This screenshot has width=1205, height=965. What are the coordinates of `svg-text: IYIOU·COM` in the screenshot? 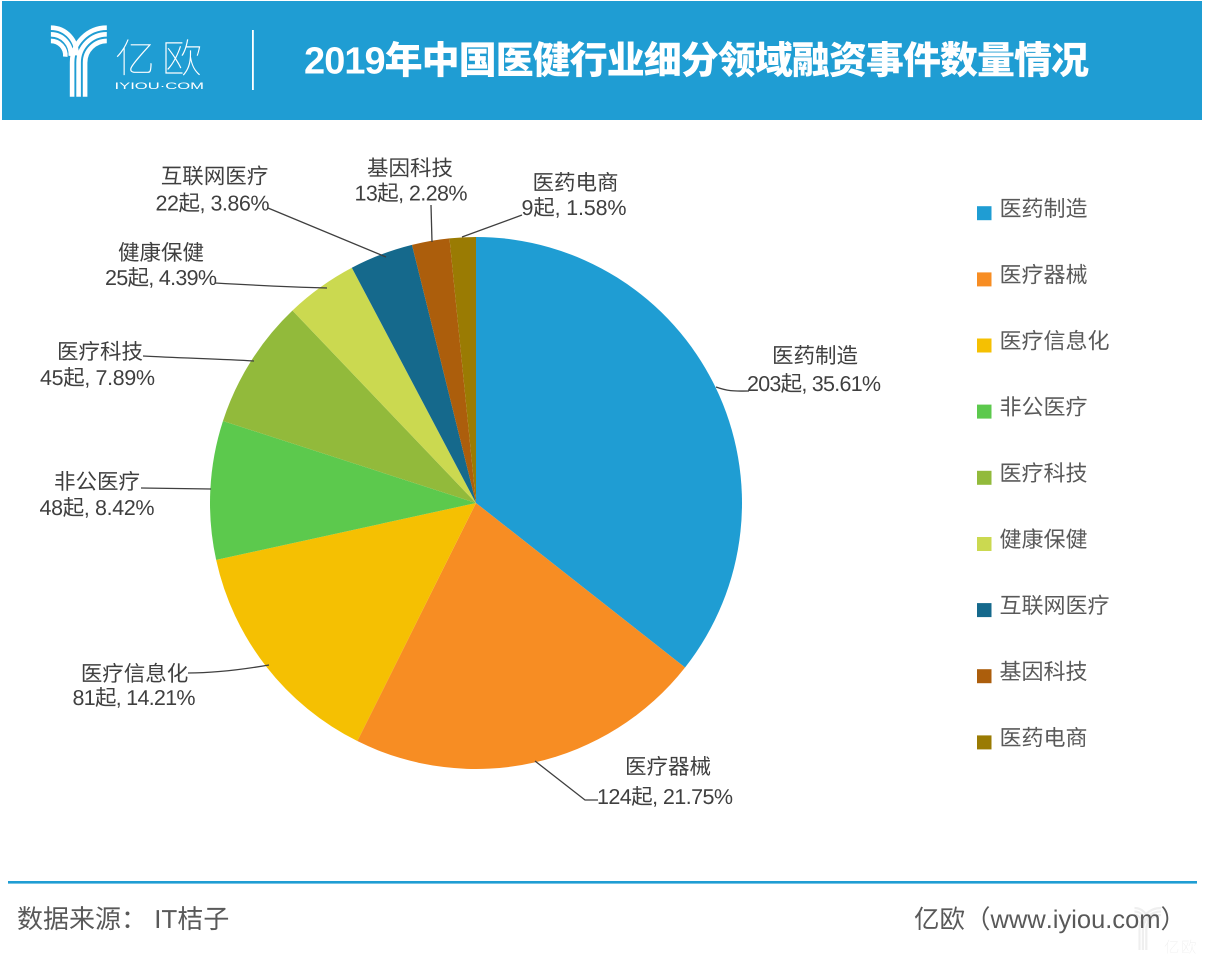 It's located at (160, 86).